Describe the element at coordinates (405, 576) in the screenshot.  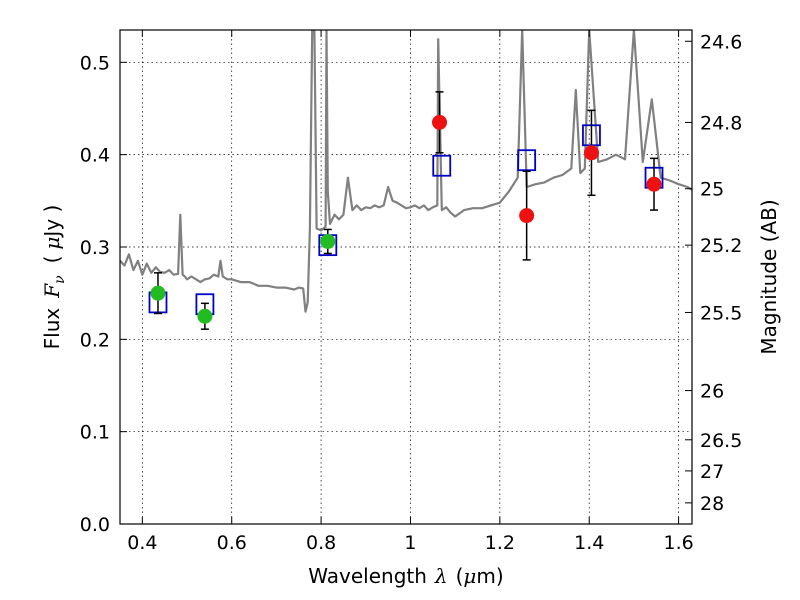
I see `x-axis-label: Wavelength λ (μm)` at that location.